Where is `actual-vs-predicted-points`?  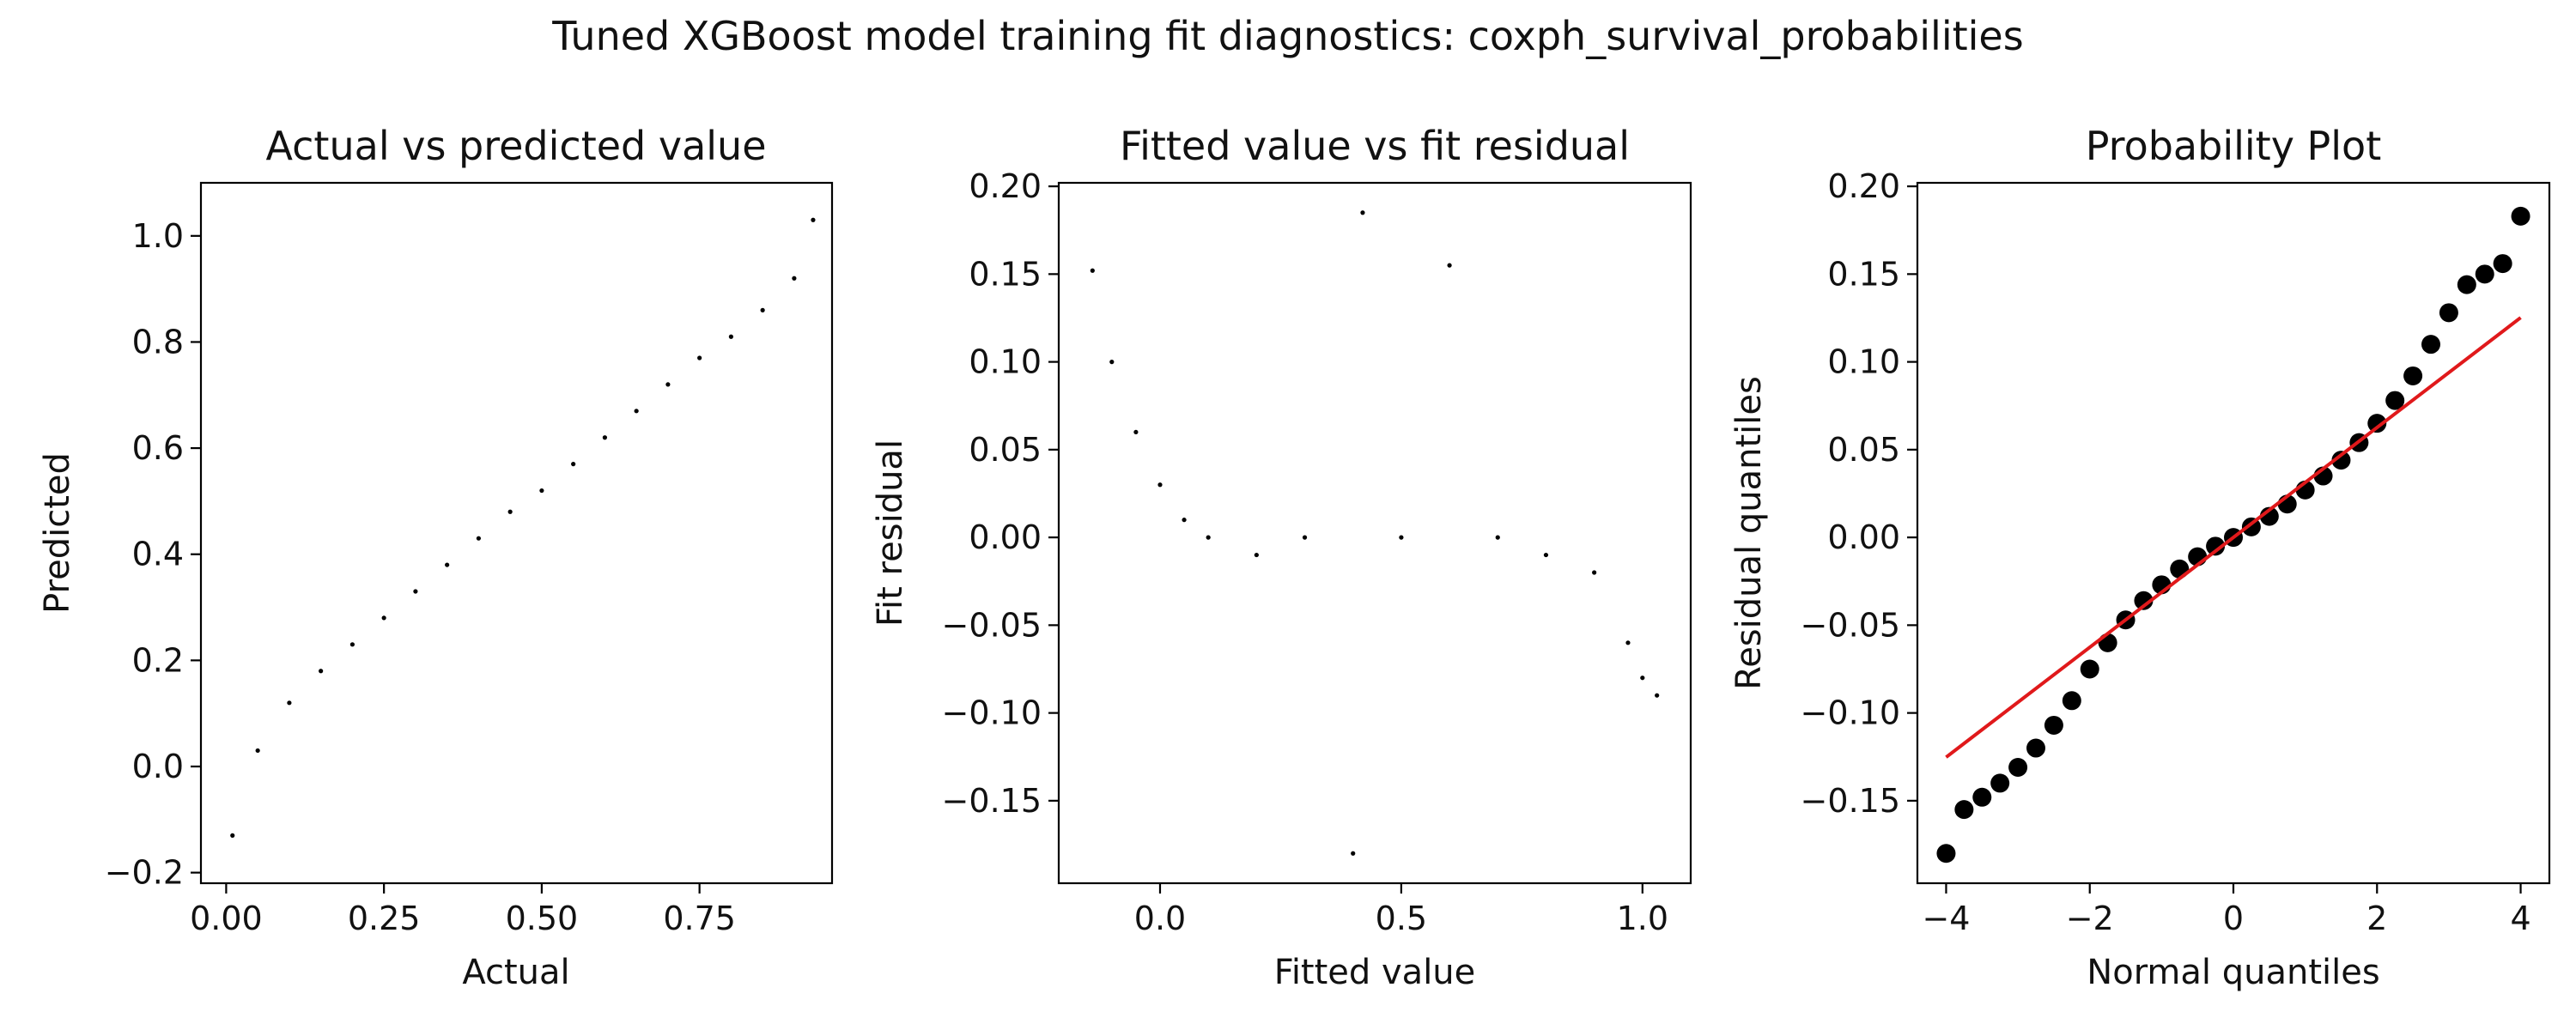
actual-vs-predicted-points is located at coordinates (523, 527).